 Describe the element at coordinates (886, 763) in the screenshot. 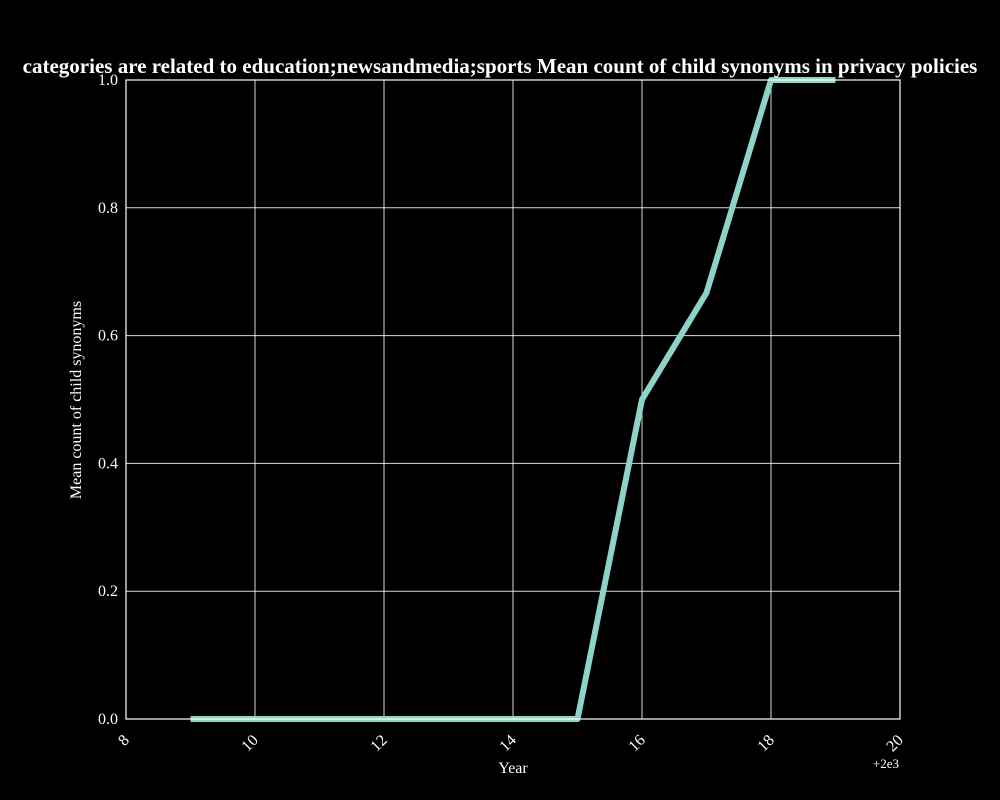

I see `x-axis-offset-label: +2e3` at that location.